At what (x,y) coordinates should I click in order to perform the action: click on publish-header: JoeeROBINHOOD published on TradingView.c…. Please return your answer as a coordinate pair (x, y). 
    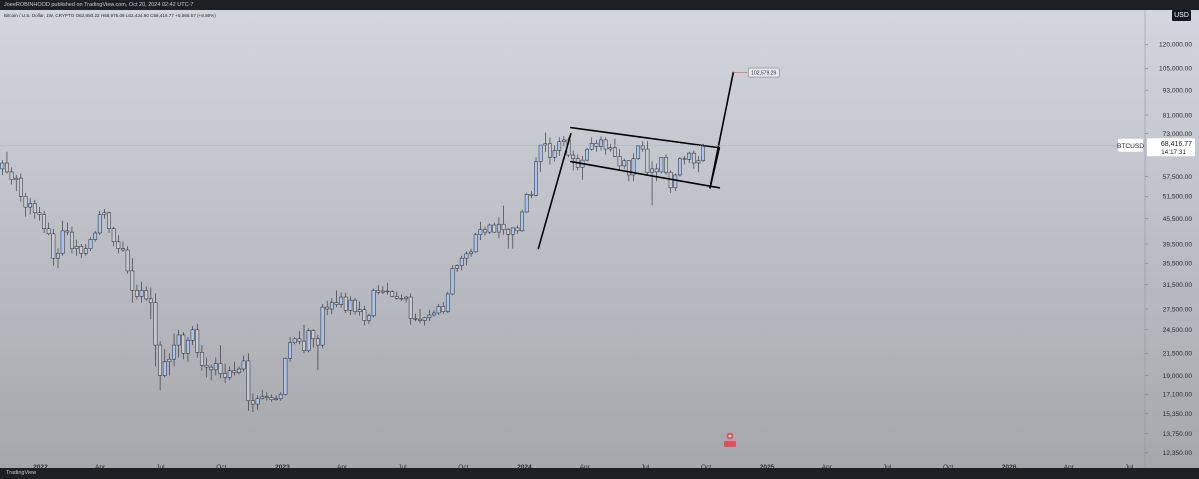
    Looking at the image, I should click on (599, 5).